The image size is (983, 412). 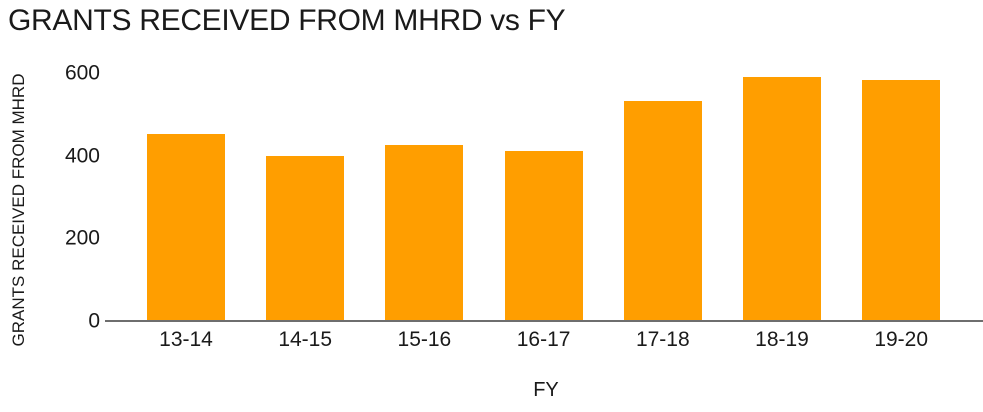 I want to click on y-axis-title: GRANTS RECEIVED FROM MHRD, so click(x=18, y=210).